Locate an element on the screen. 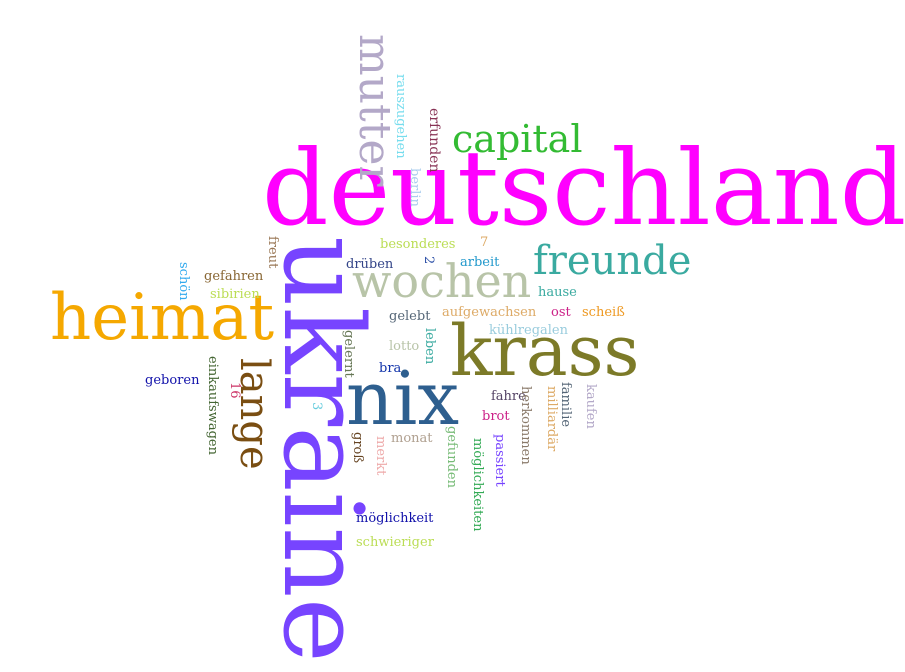 This screenshot has width=905, height=672. word-erfunden: erfunden is located at coordinates (434, 140).